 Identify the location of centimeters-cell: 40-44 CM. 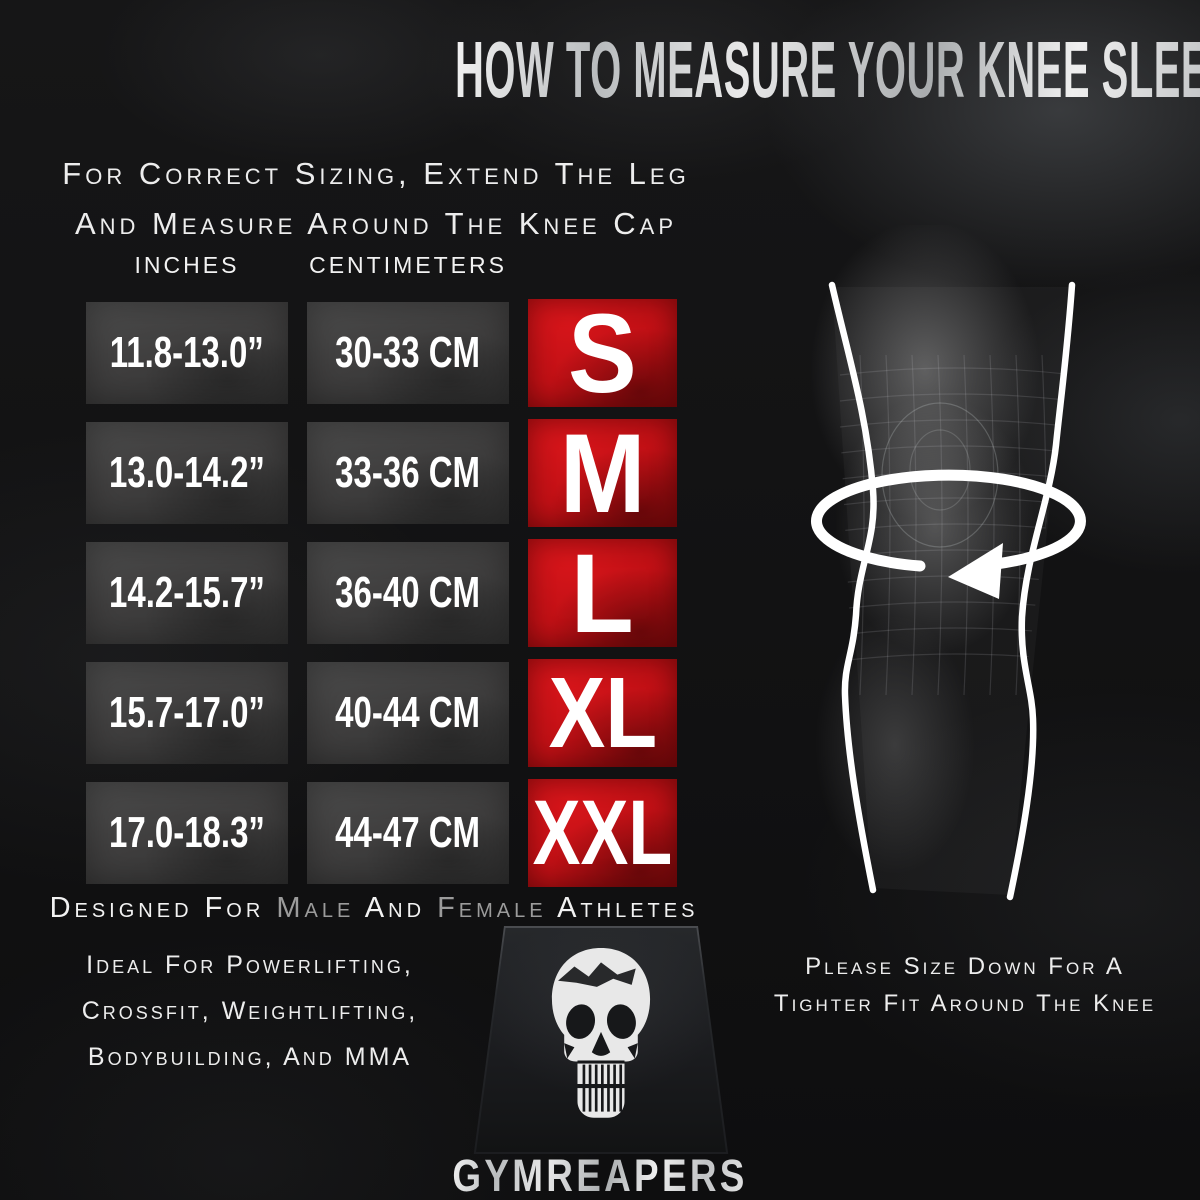
(408, 713).